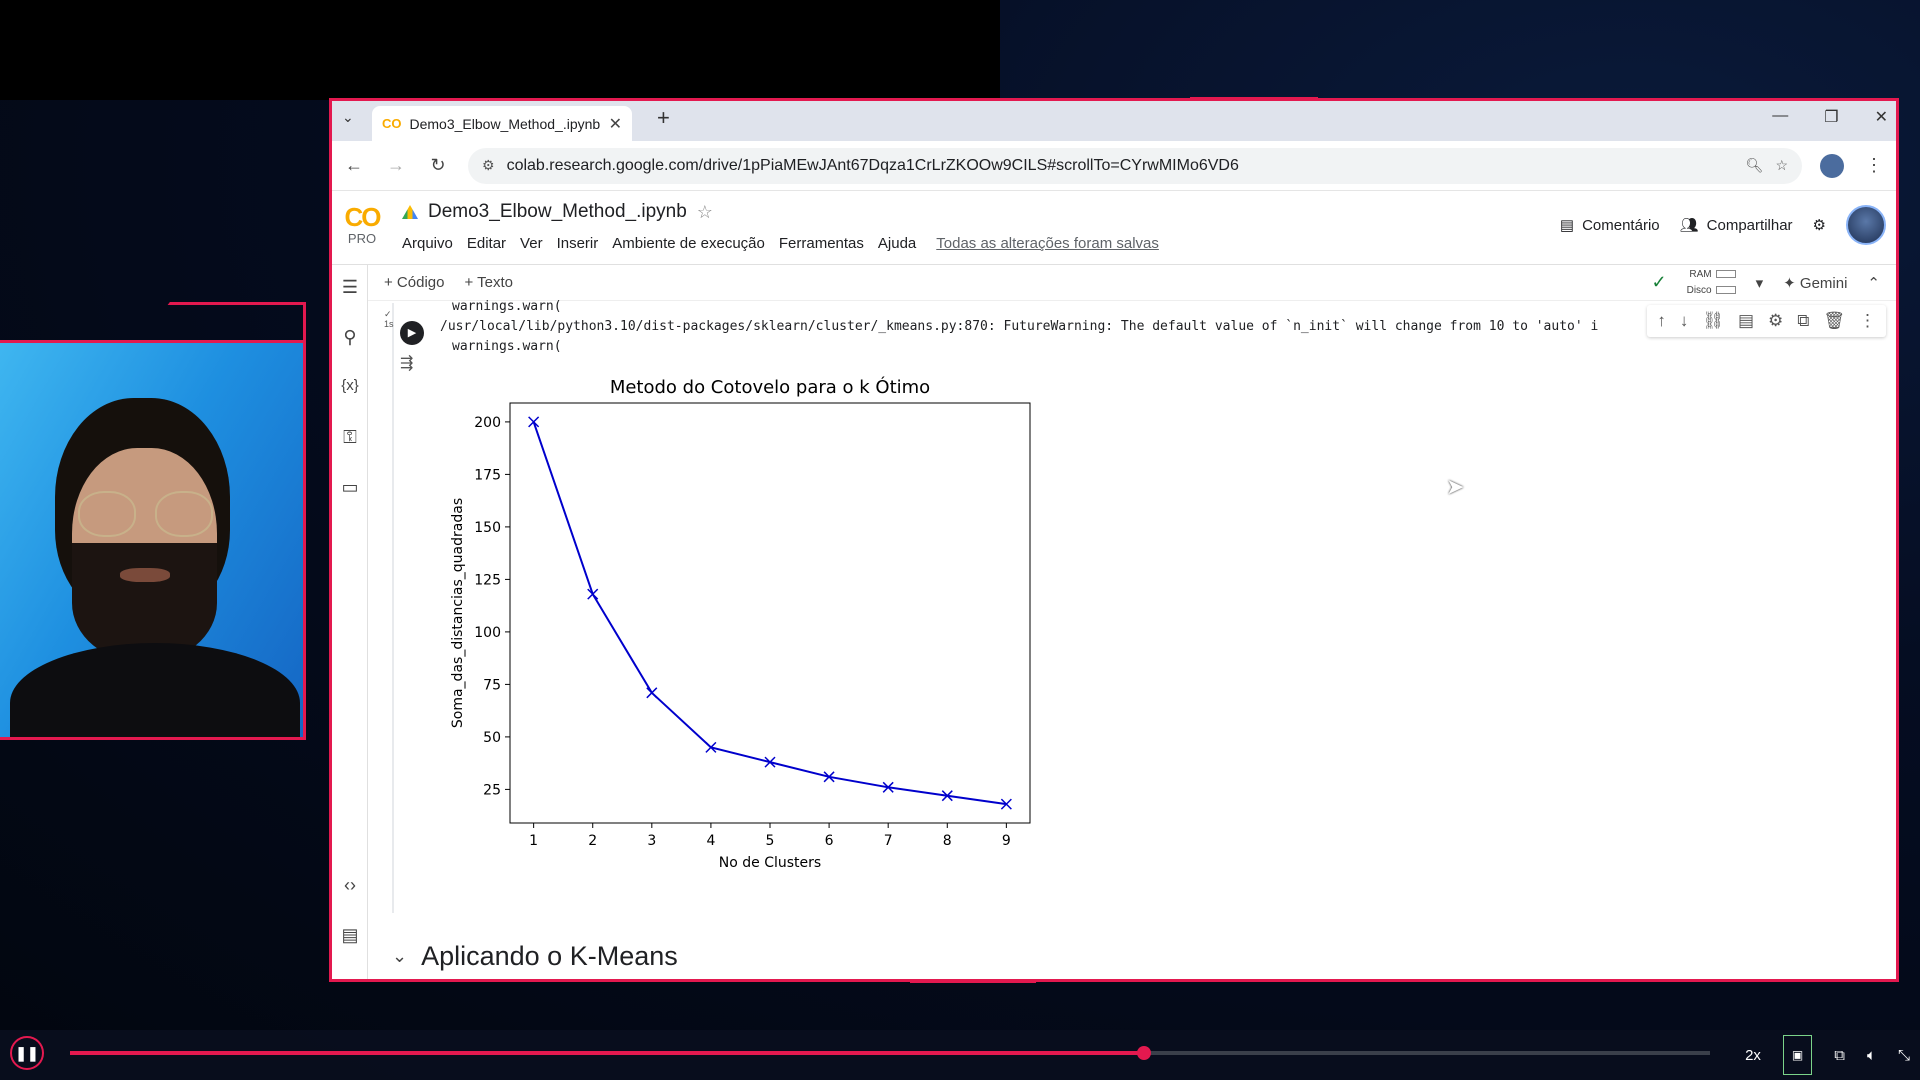  Describe the element at coordinates (1713, 320) in the screenshot. I see `link-icon: ⛓` at that location.